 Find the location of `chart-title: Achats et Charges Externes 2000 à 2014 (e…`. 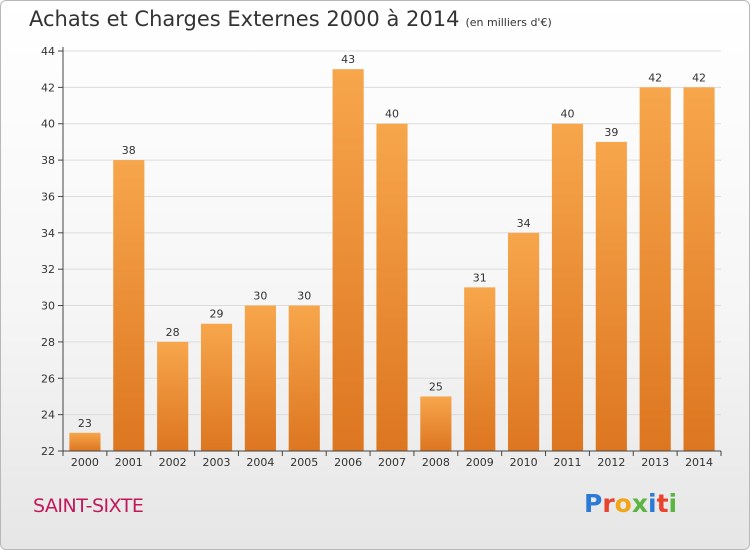

chart-title: Achats et Charges Externes 2000 à 2014 (e… is located at coordinates (290, 19).